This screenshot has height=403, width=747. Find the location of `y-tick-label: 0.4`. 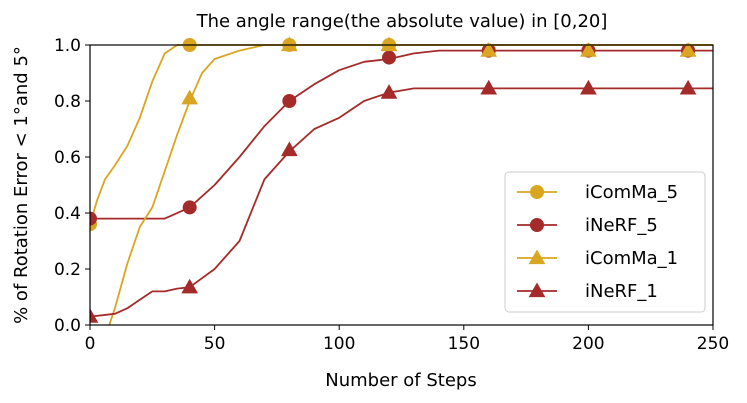

y-tick-label: 0.4 is located at coordinates (67, 214).